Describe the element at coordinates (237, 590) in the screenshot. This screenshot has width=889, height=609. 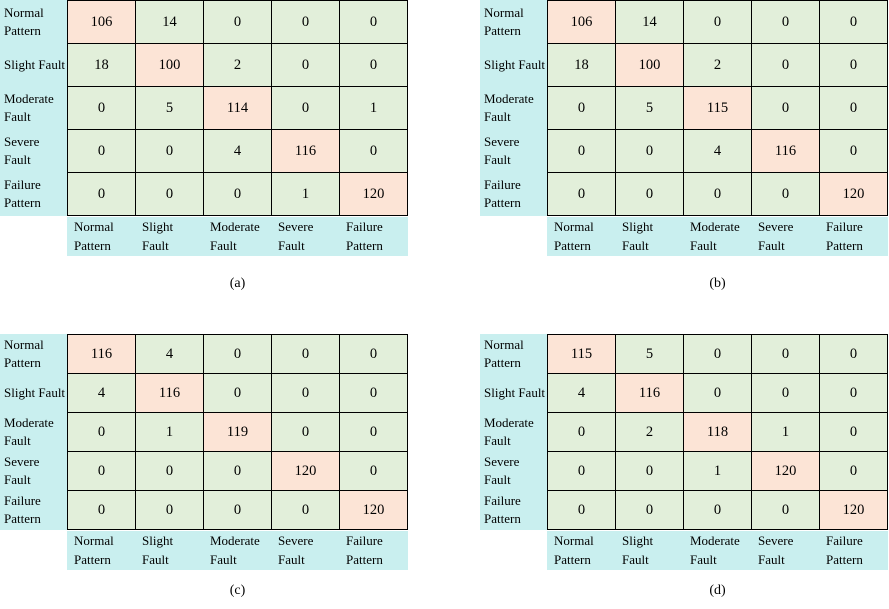
I see `matrix-c-caption: (c)` at that location.